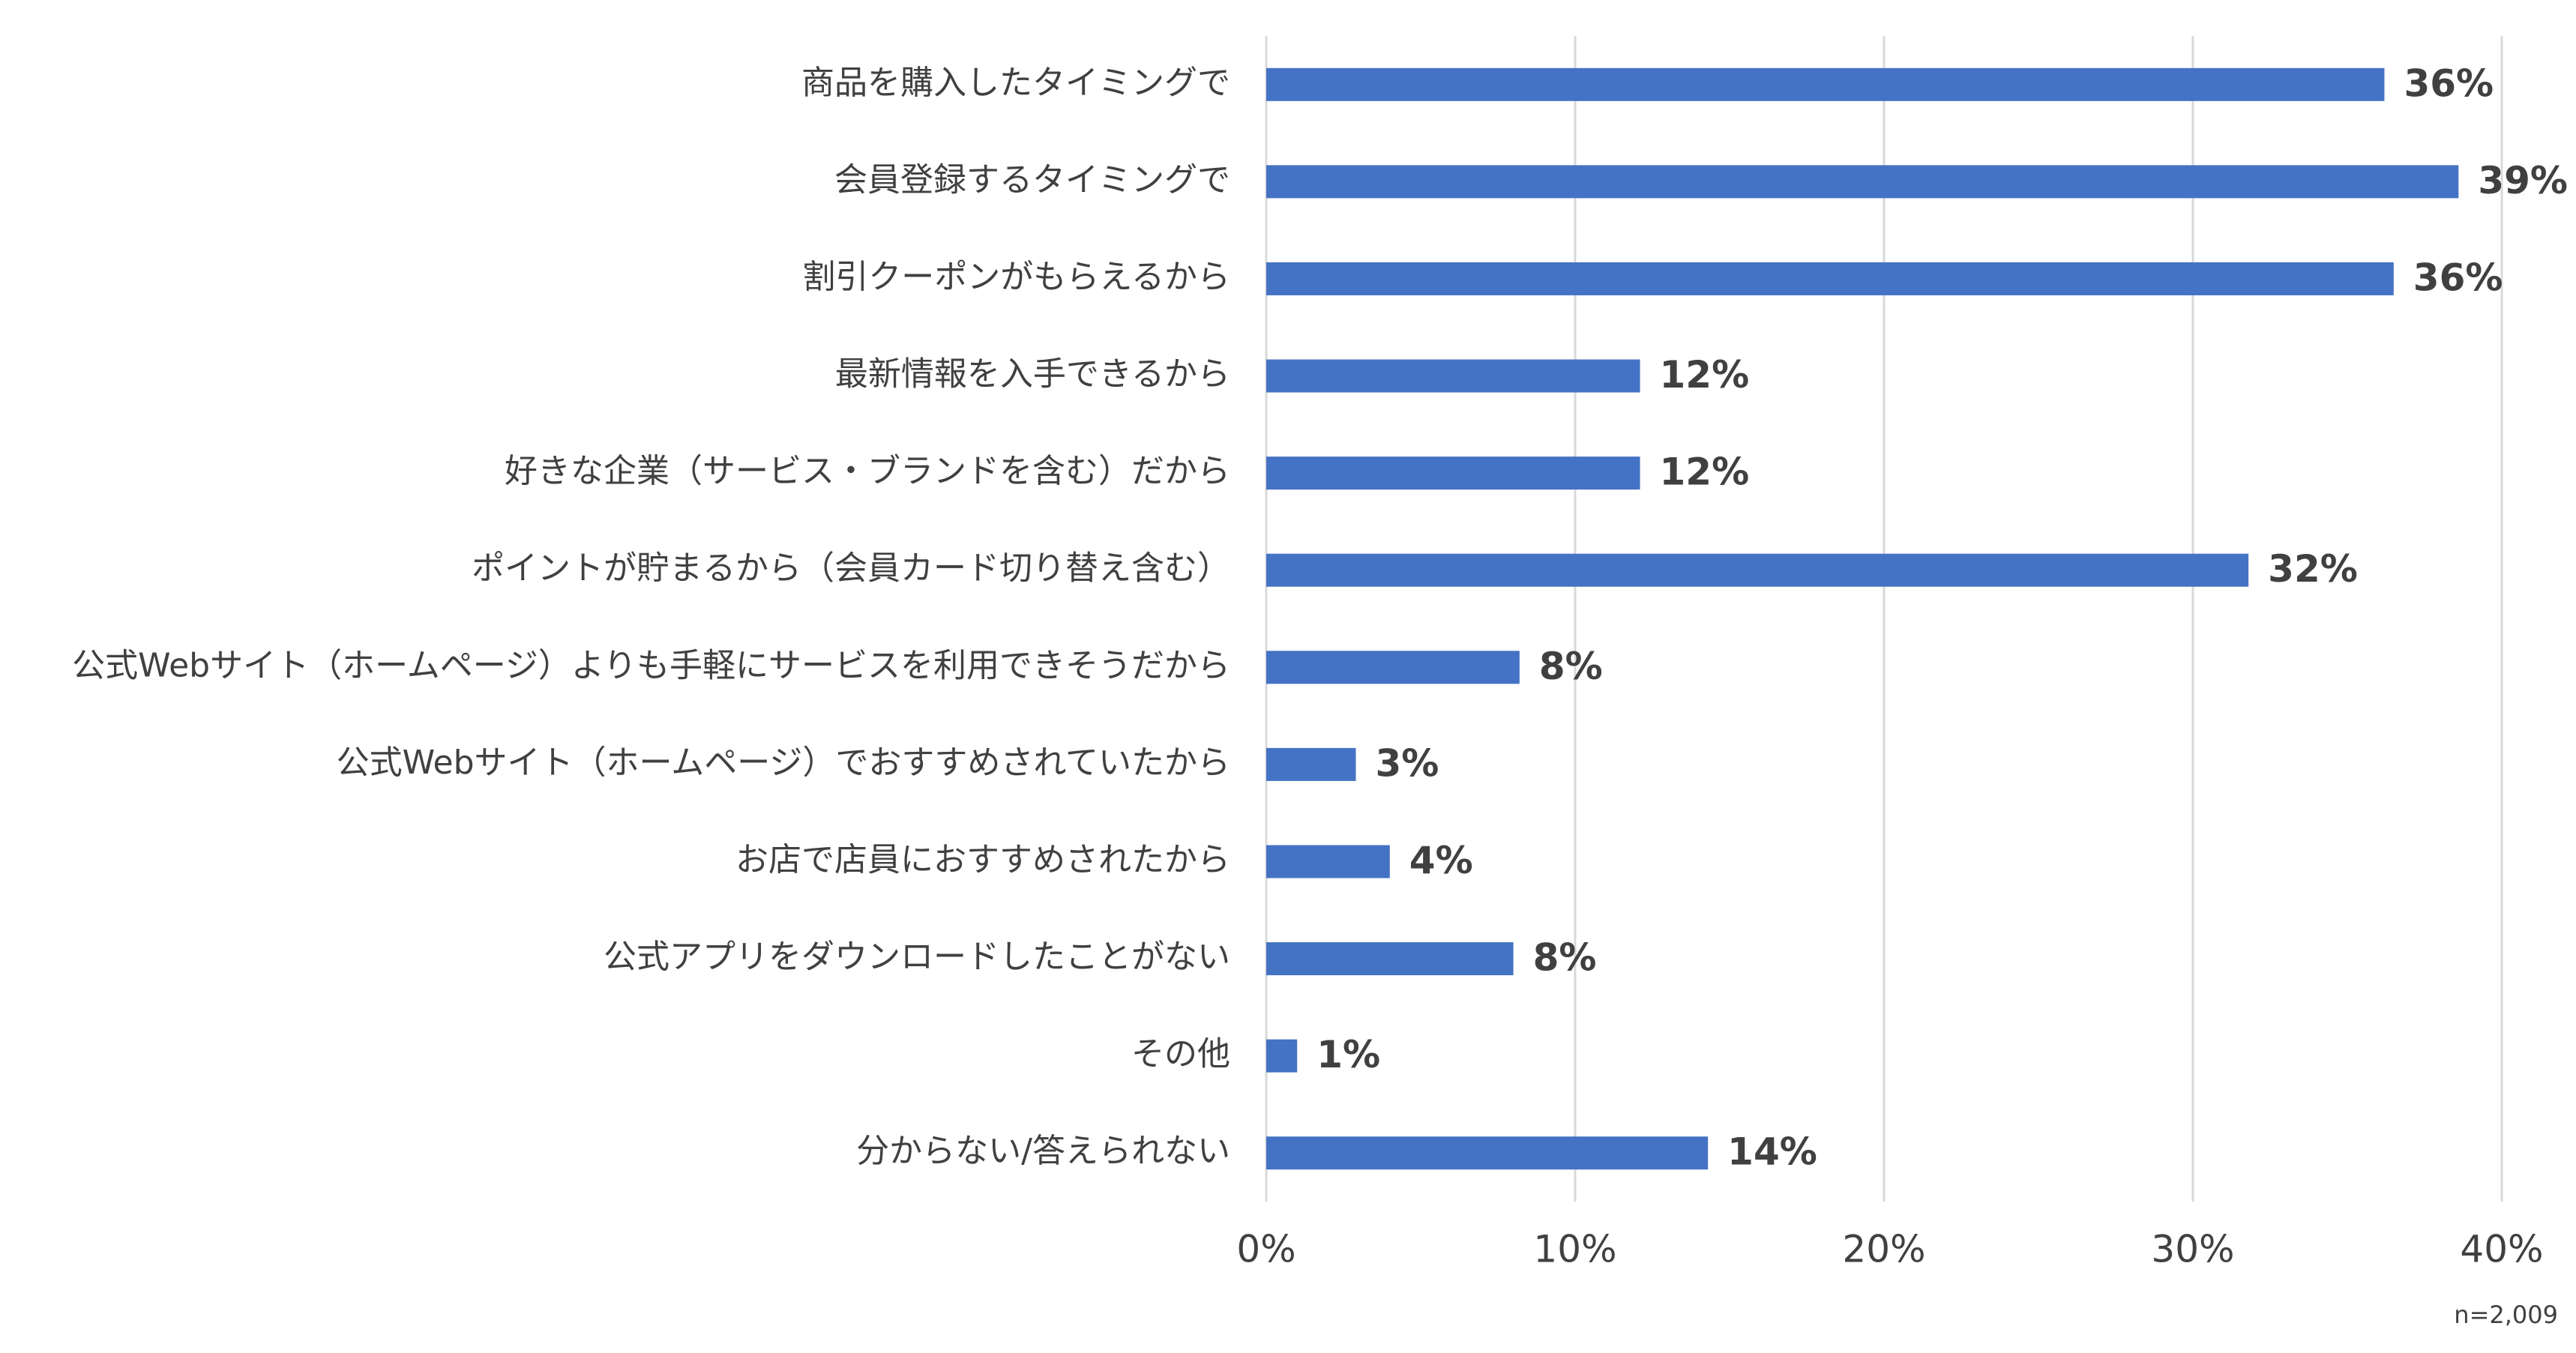  Describe the element at coordinates (1407, 763) in the screenshot. I see `value-label: 3%` at that location.